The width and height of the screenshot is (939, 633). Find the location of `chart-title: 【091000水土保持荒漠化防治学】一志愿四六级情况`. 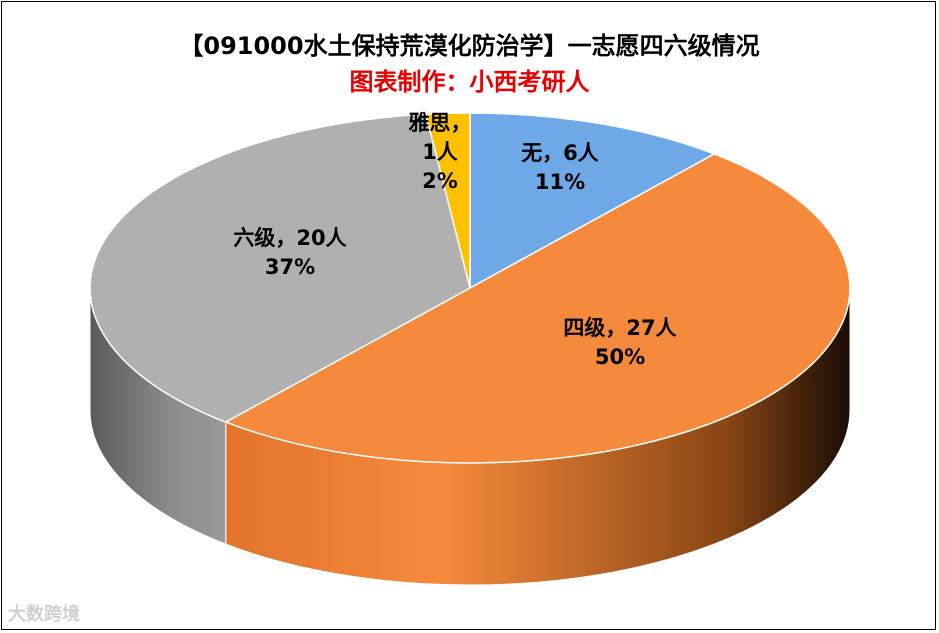

chart-title: 【091000水土保持荒漠化防治学】一志愿四六级情况 is located at coordinates (469, 46).